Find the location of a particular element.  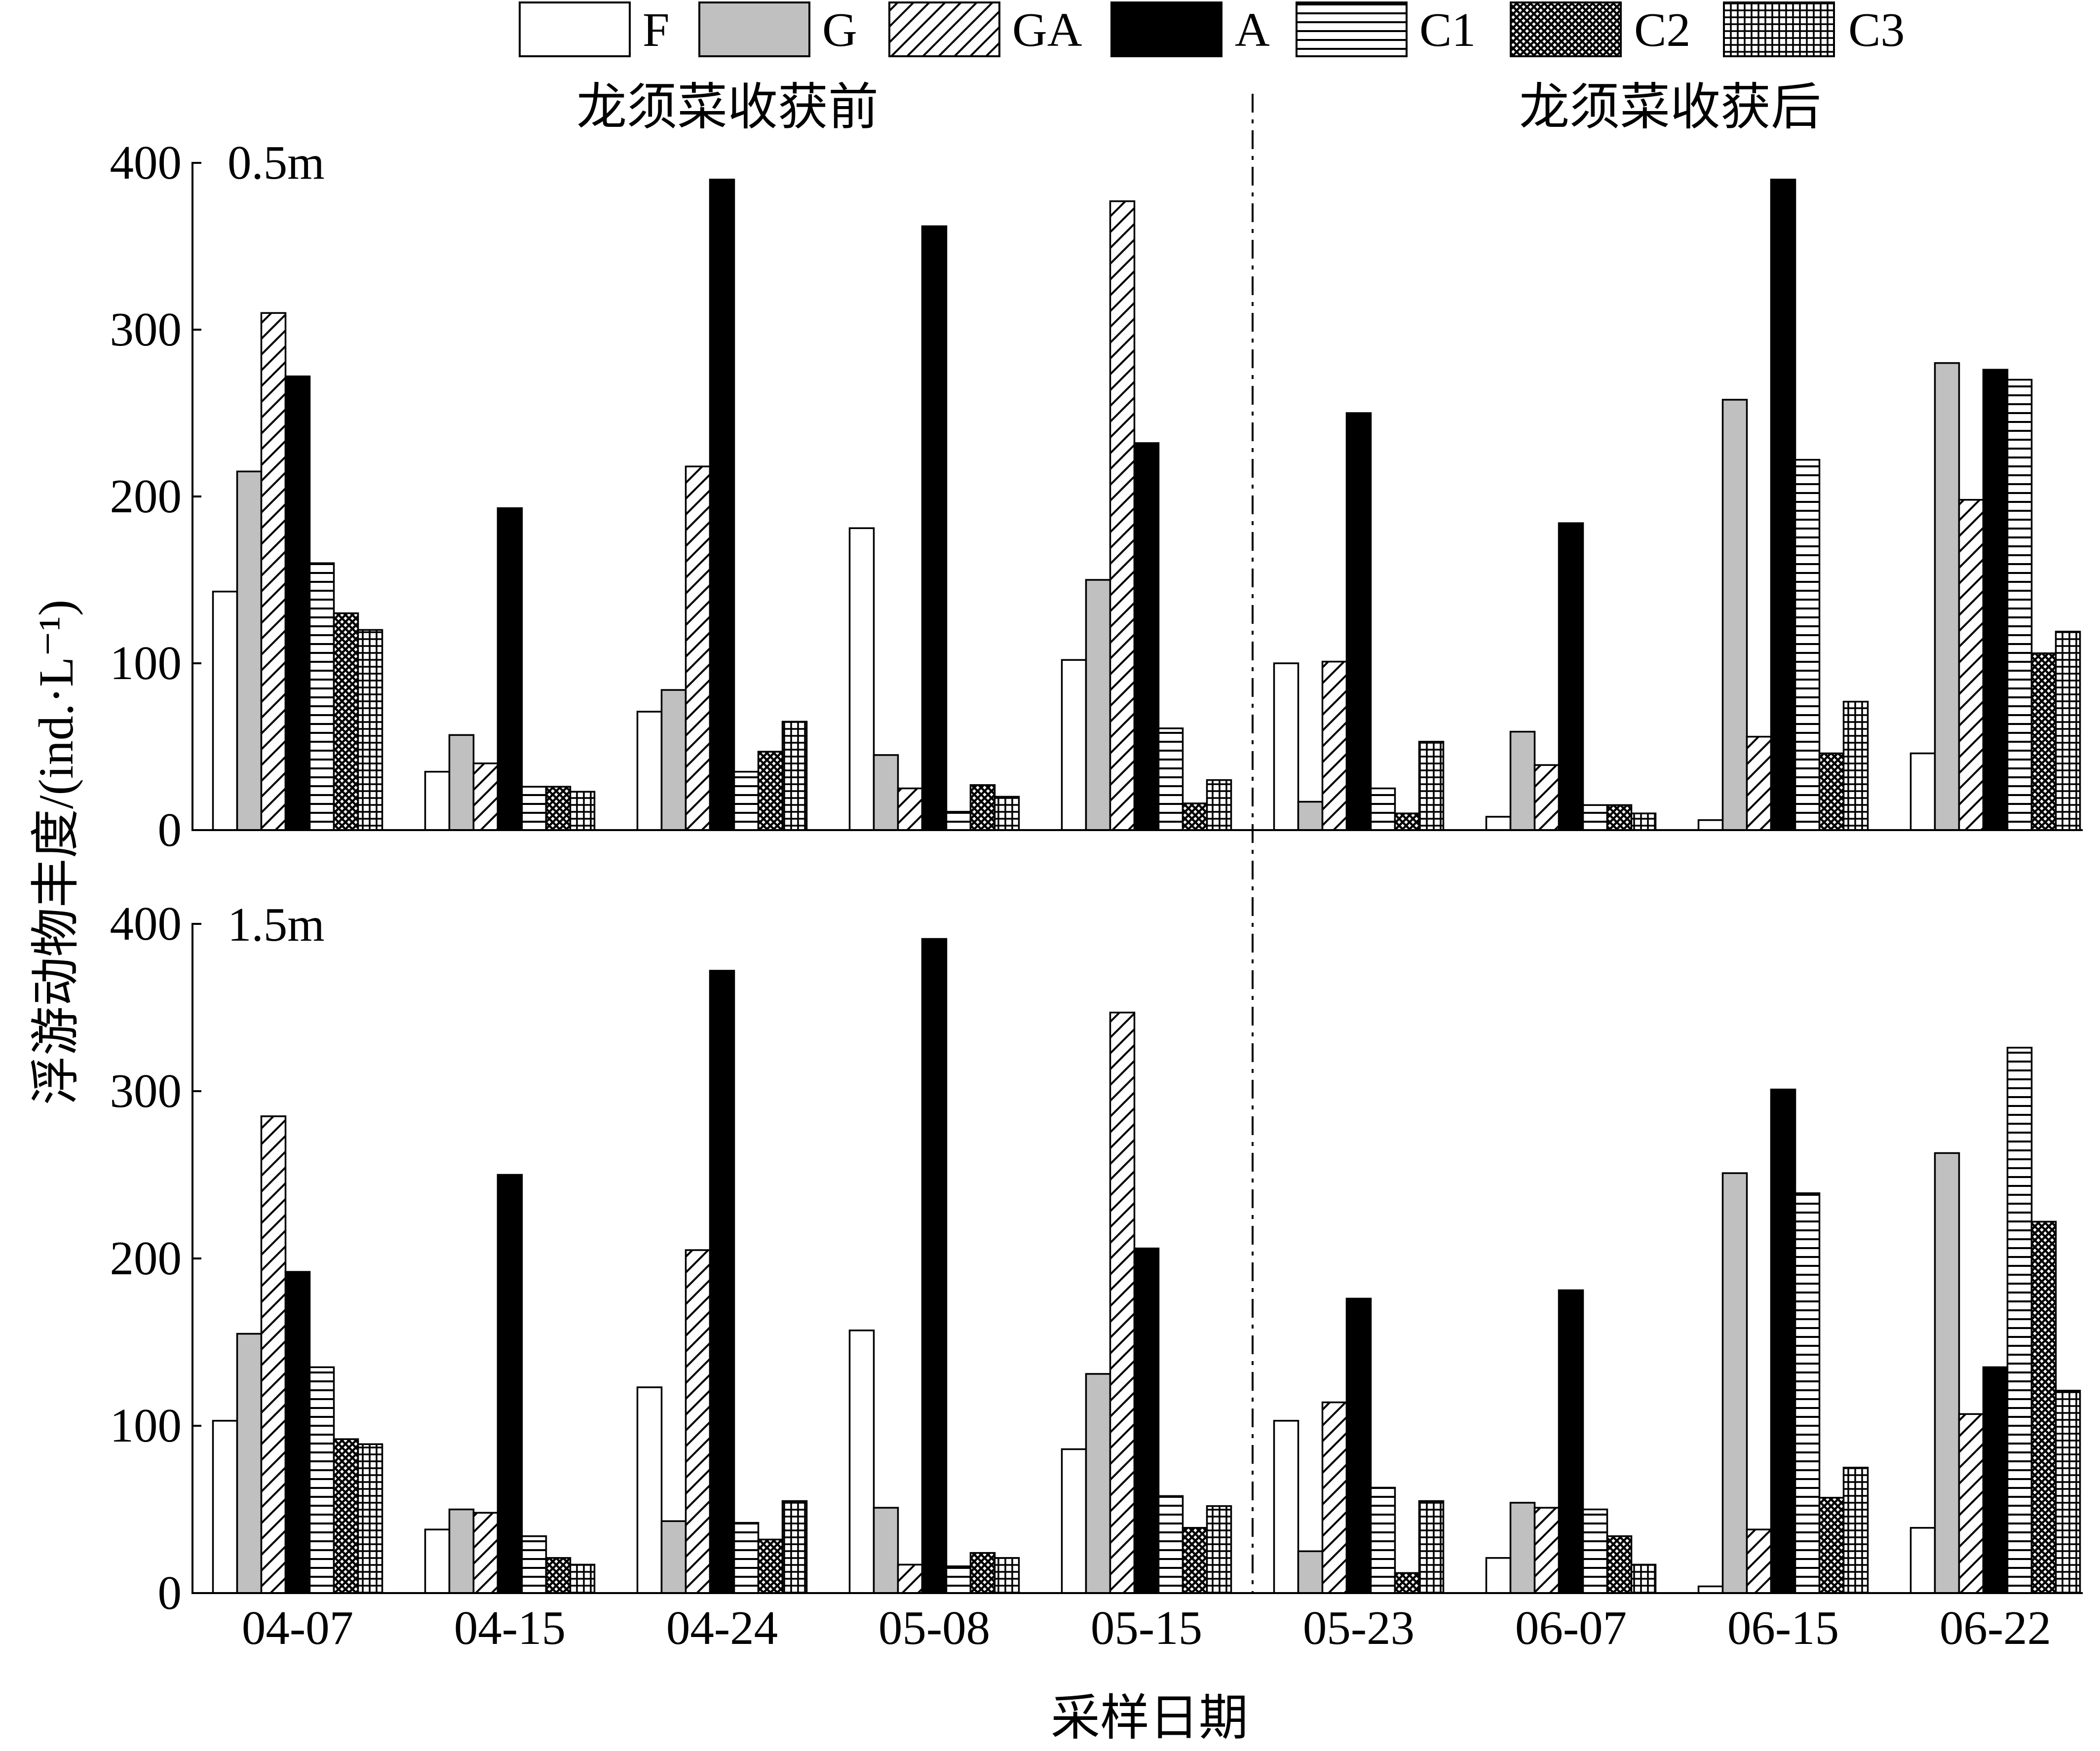

legend-item-ga: GA is located at coordinates (985, 29).